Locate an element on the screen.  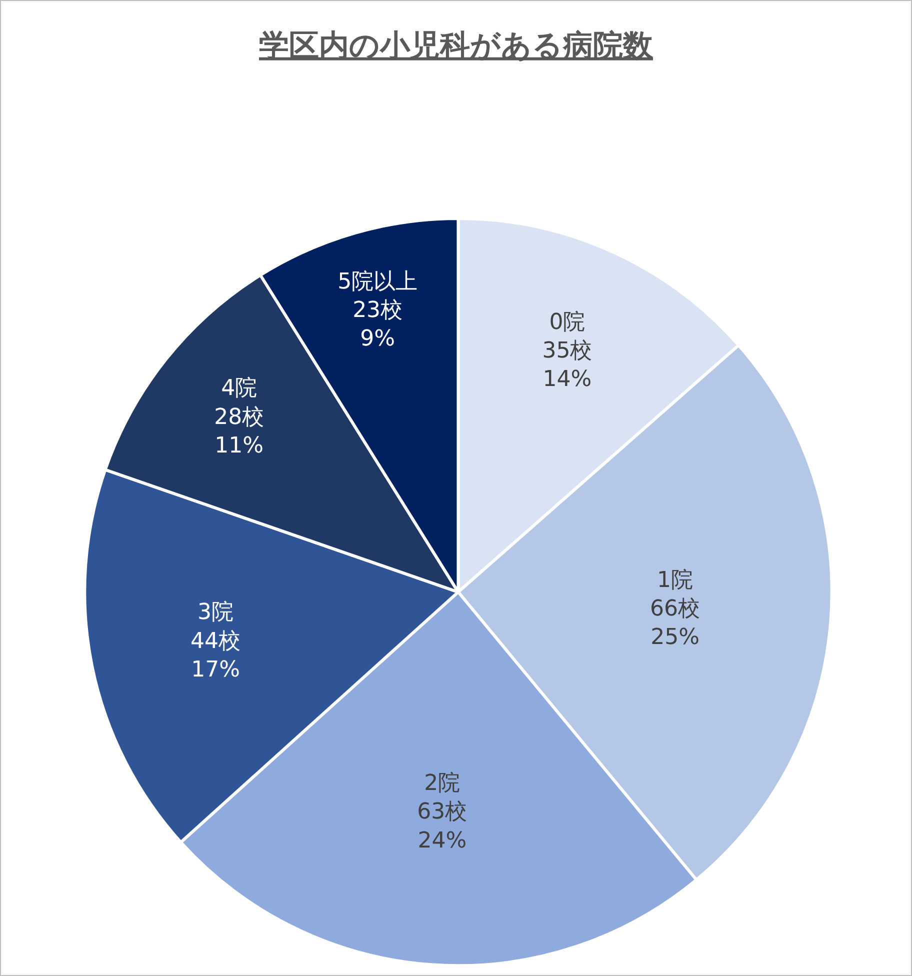
slice-label: 1院 is located at coordinates (675, 581).